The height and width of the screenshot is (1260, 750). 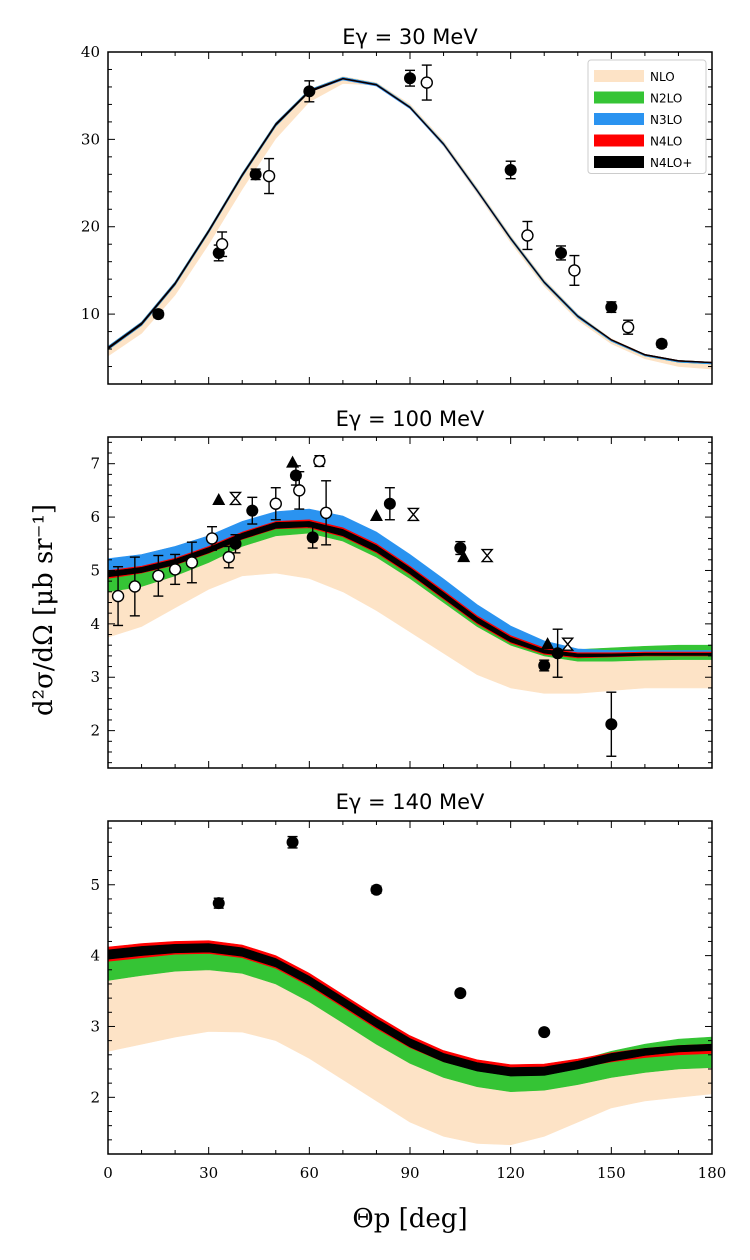 What do you see at coordinates (95, 517) in the screenshot?
I see `y-tick-label: 6` at bounding box center [95, 517].